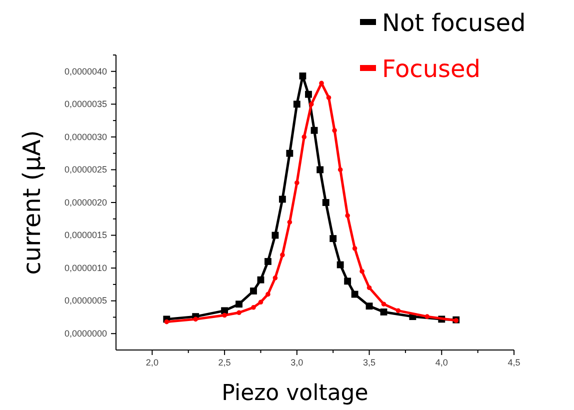 The width and height of the screenshot is (574, 410). I want to click on y-axis-title: current (µA), so click(32, 202).